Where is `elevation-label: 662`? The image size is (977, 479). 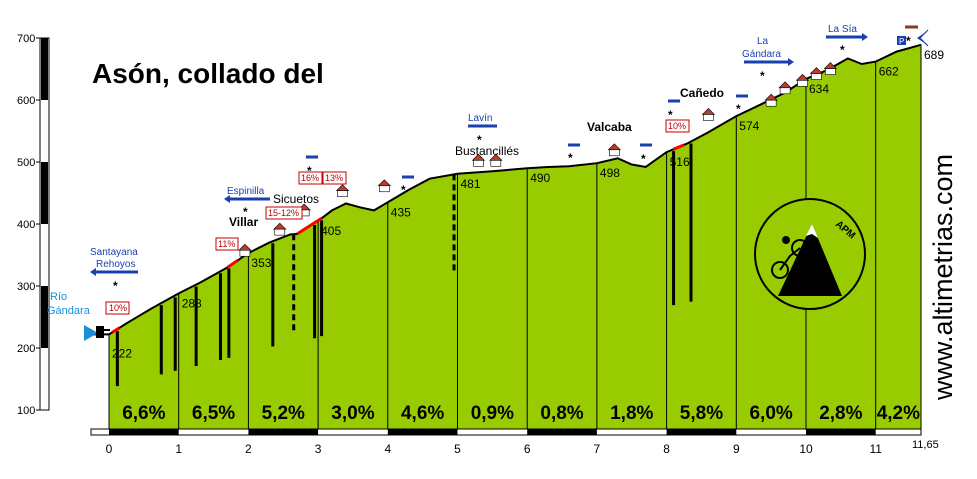
elevation-label: 662 is located at coordinates (889, 72).